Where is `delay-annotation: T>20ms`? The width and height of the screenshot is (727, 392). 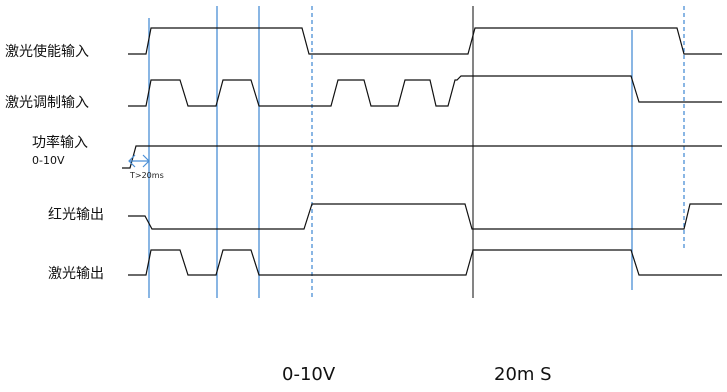 delay-annotation: T>20ms is located at coordinates (146, 175).